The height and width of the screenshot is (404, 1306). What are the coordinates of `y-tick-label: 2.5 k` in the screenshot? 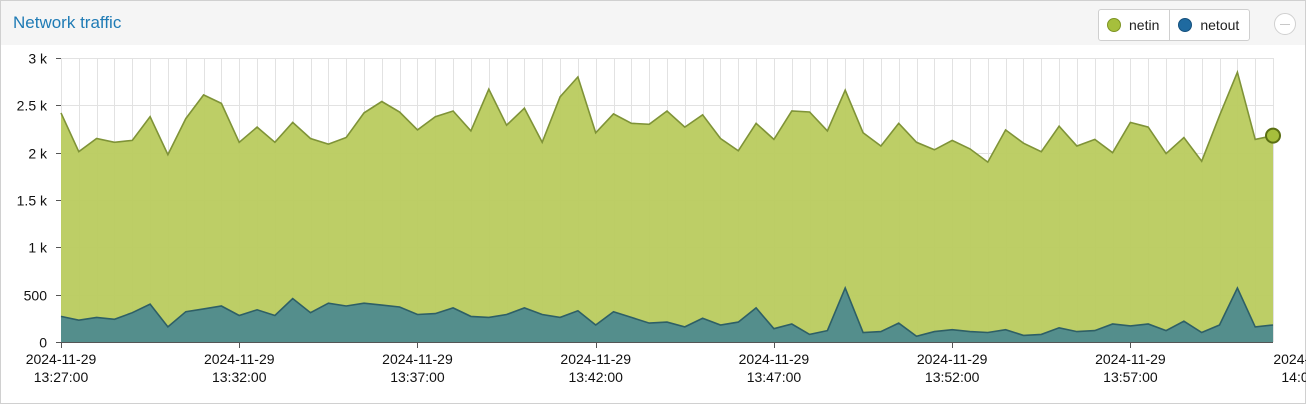 It's located at (32, 106).